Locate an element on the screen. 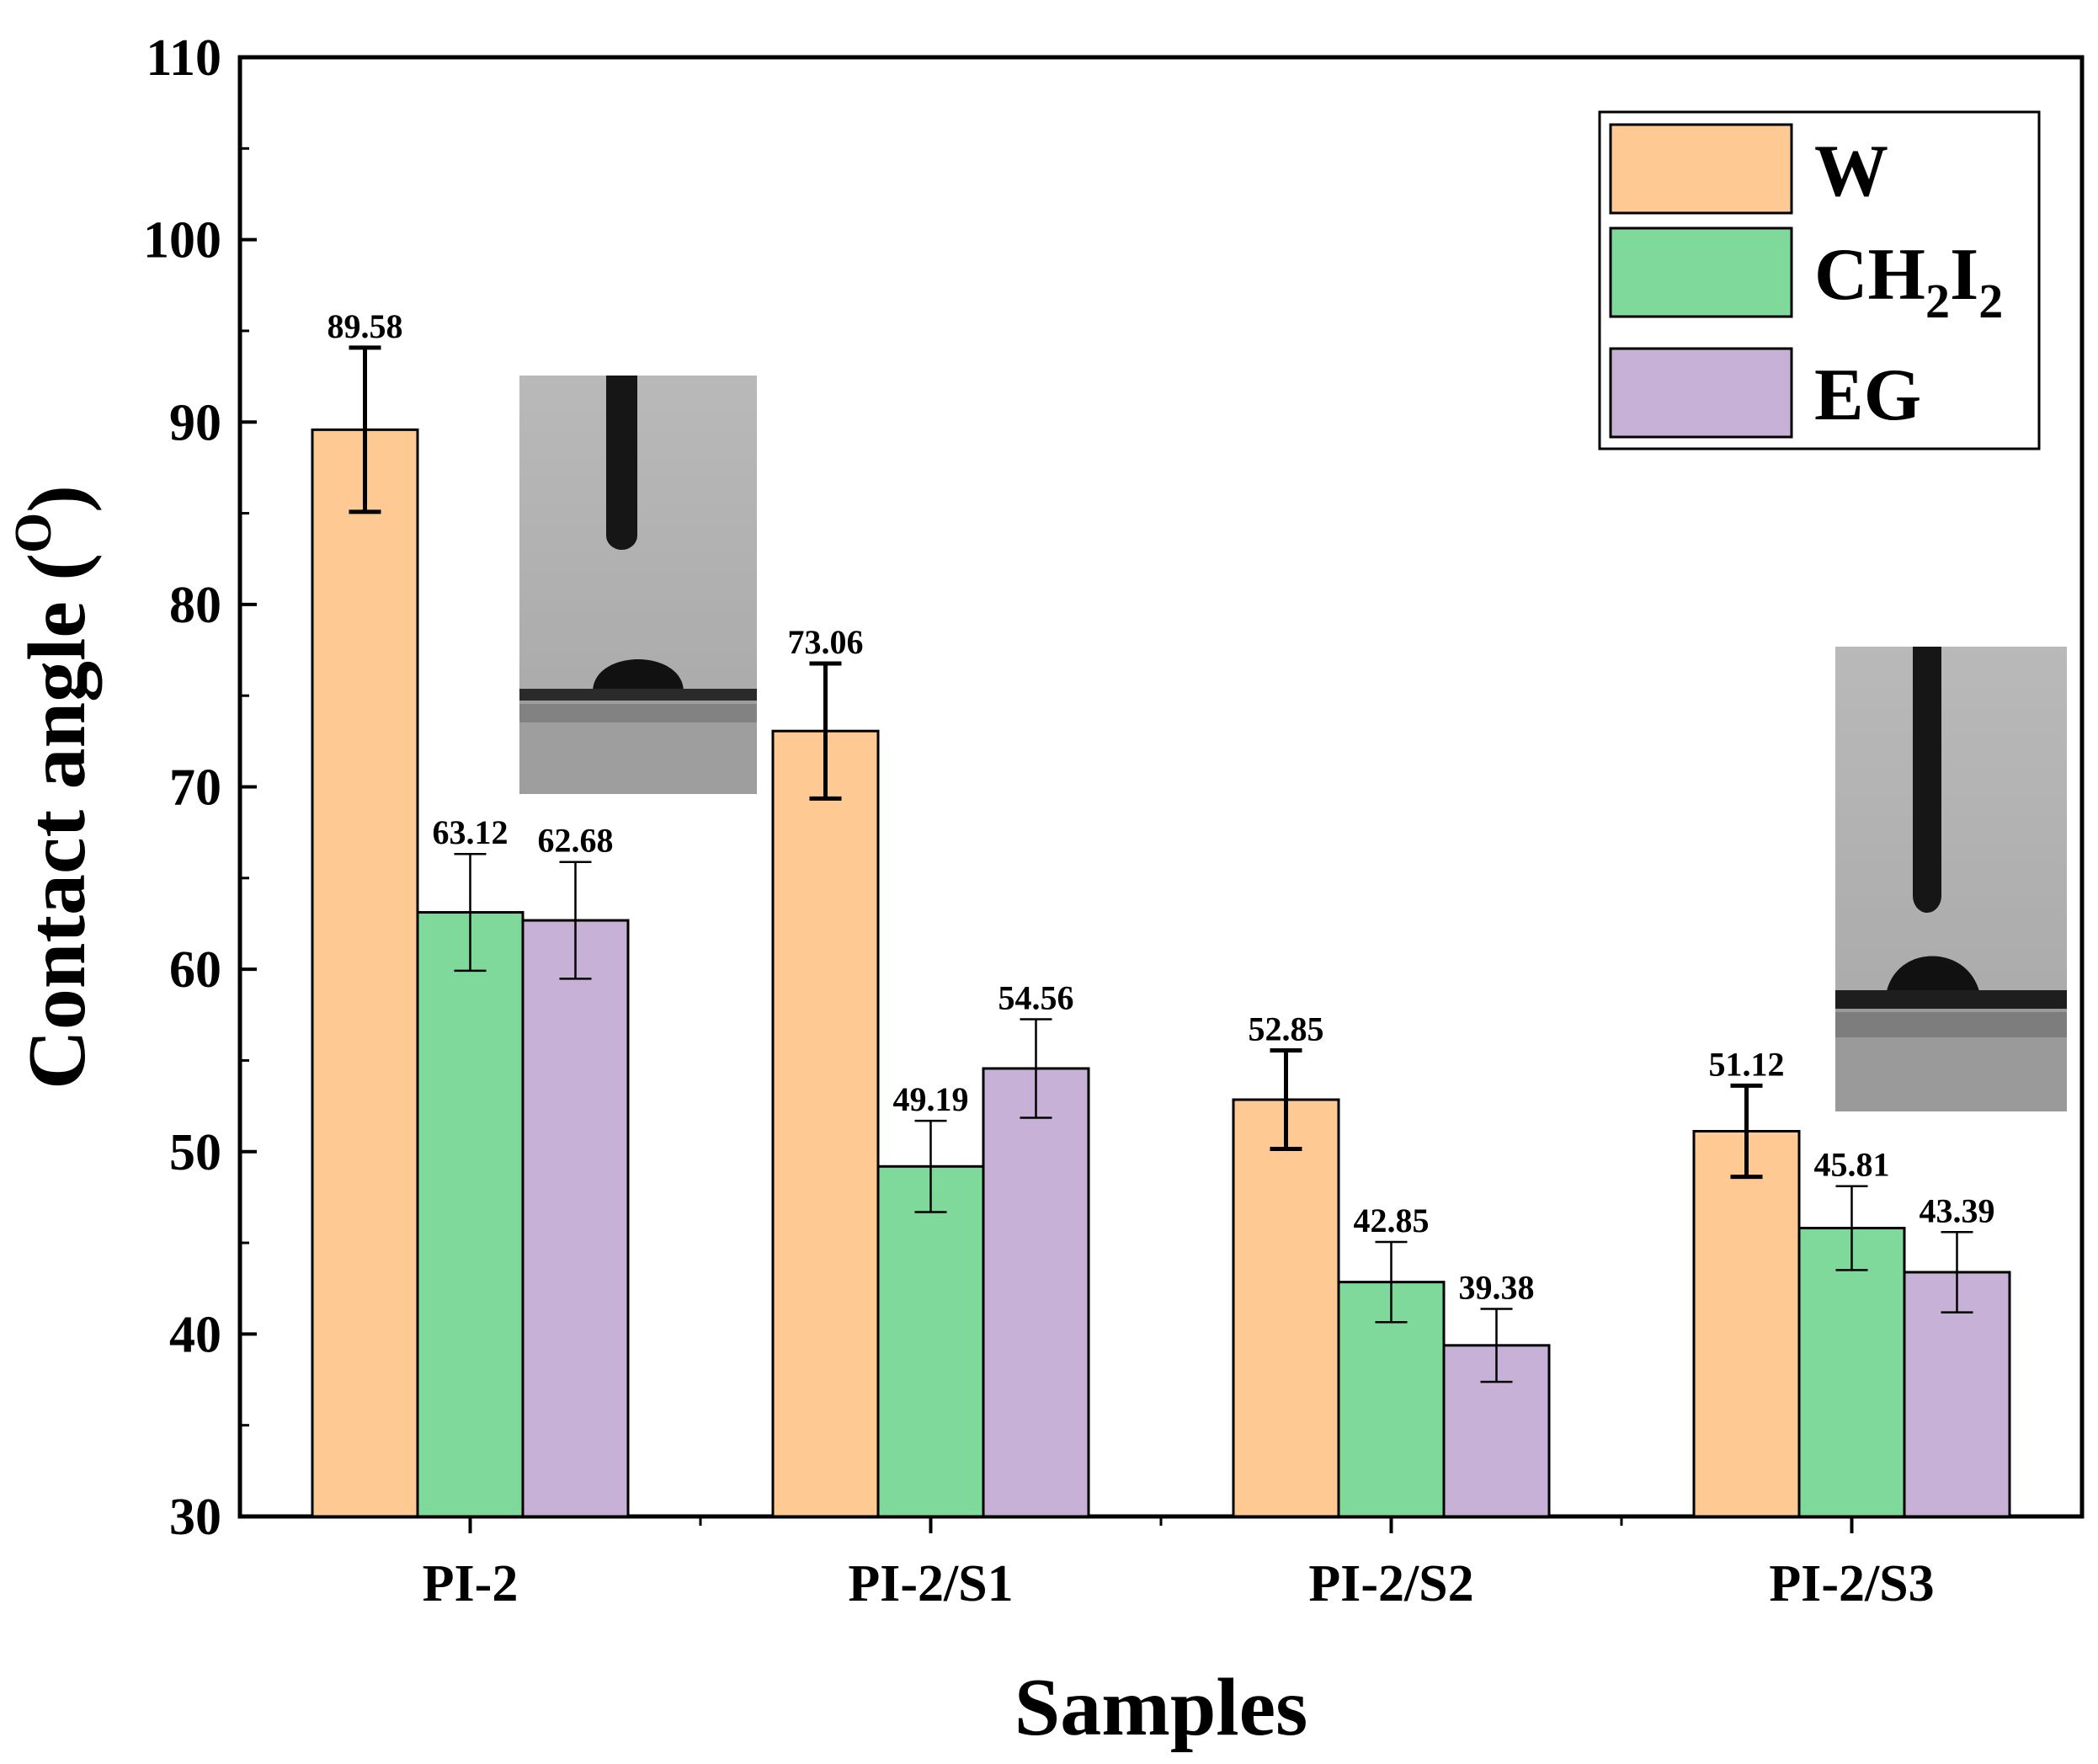 Image resolution: width=2098 pixels, height=1764 pixels. data-label: 51.12 is located at coordinates (1747, 1064).